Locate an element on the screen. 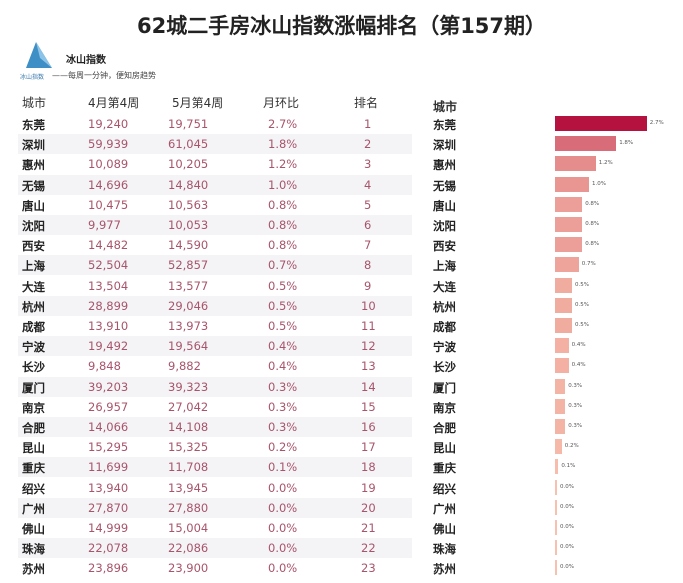  mom-change: 0.3% is located at coordinates (283, 427).